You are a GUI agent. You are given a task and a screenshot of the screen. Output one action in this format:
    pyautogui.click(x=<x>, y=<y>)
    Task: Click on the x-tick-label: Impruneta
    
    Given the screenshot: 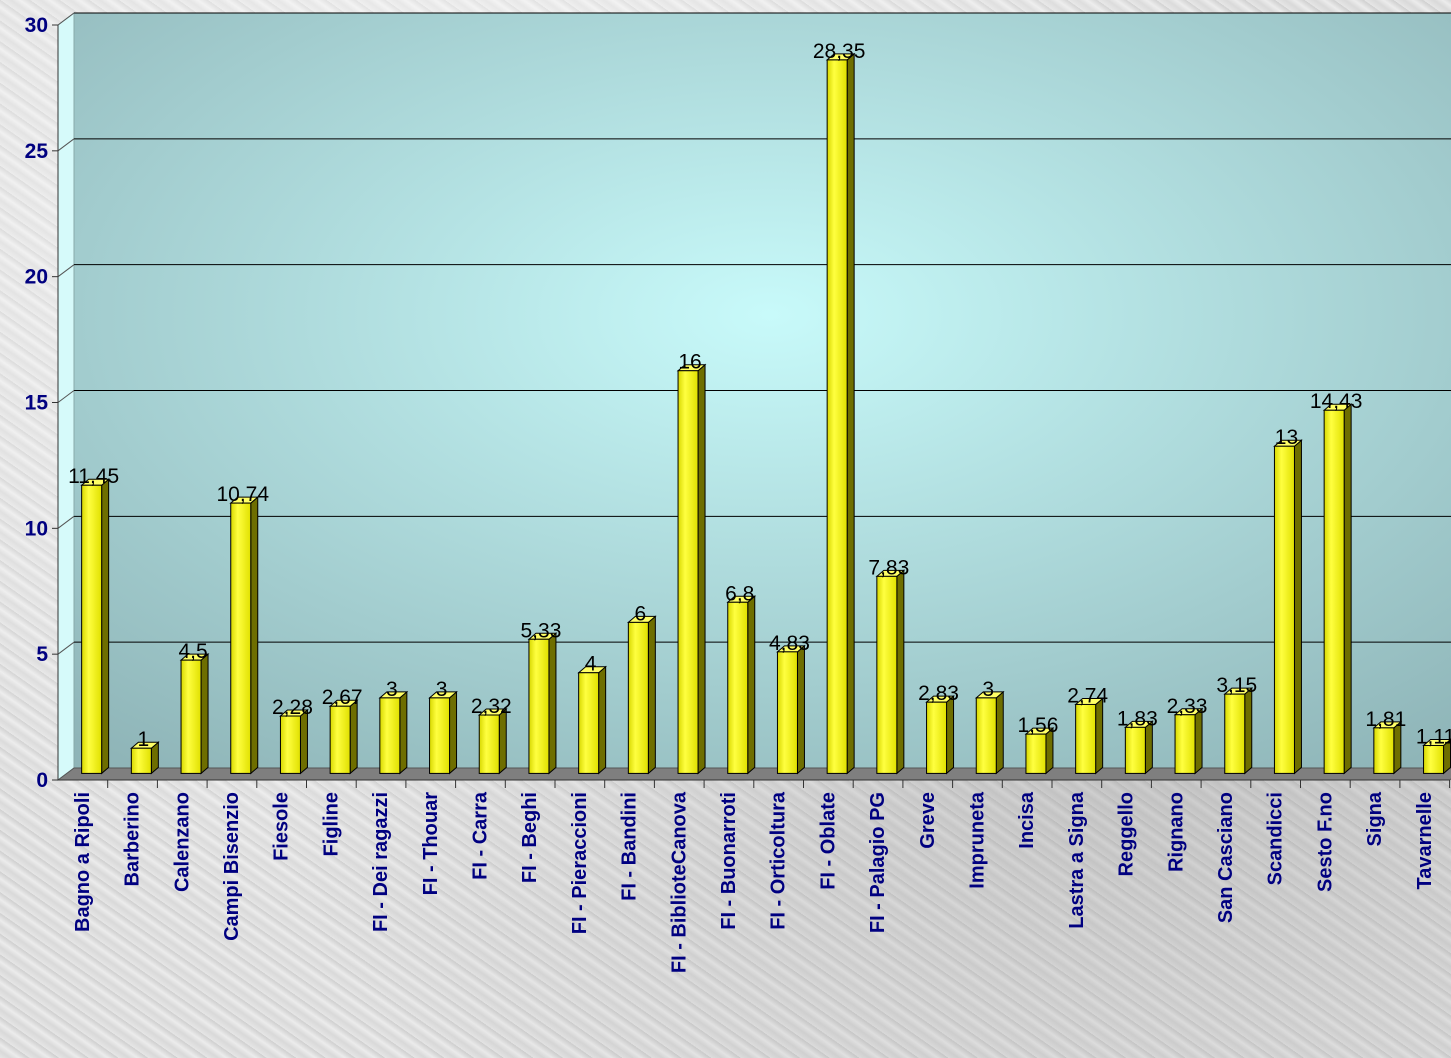 What is the action you would take?
    pyautogui.click(x=977, y=840)
    